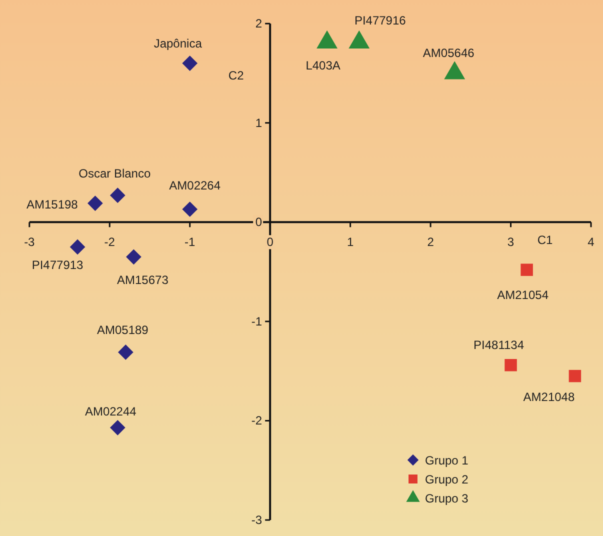 The height and width of the screenshot is (536, 603). I want to click on y-tick-label: 0, so click(258, 222).